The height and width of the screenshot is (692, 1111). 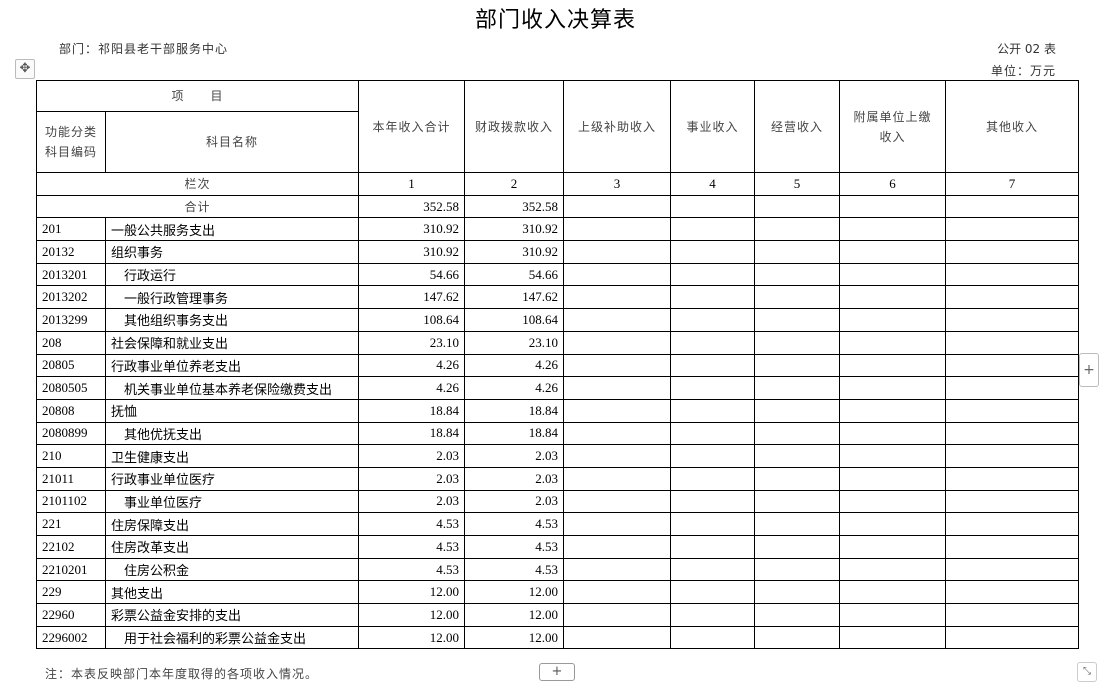 What do you see at coordinates (71, 388) in the screenshot?
I see `subject-code: 2080505` at bounding box center [71, 388].